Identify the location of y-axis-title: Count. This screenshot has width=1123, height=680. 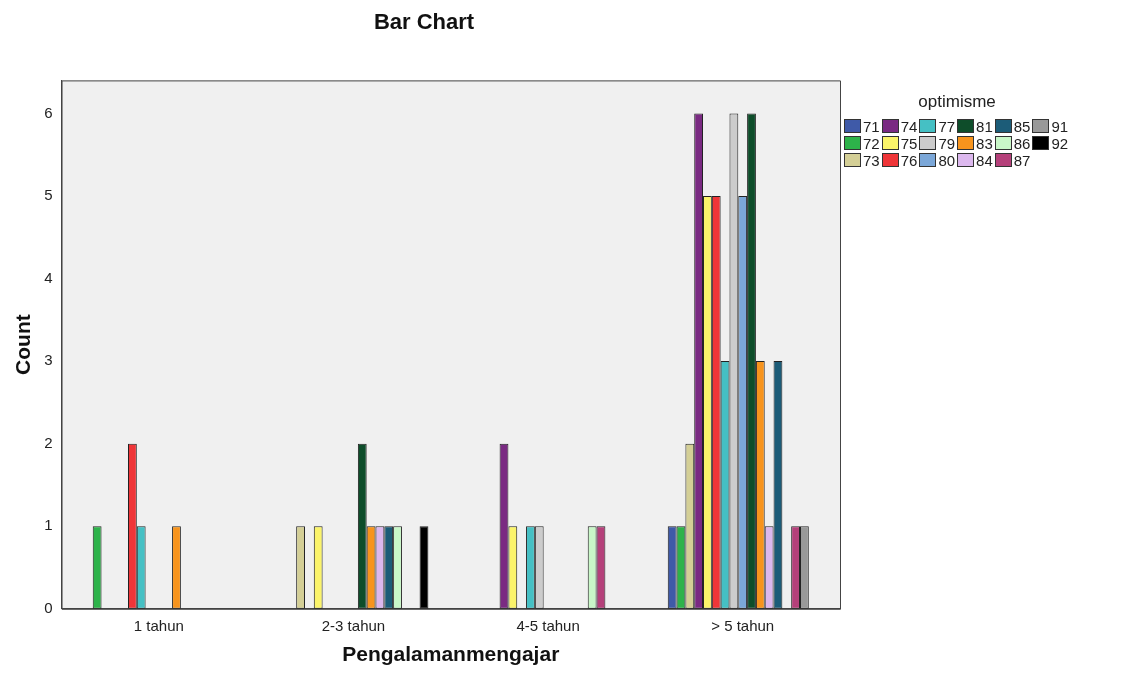
(23, 344).